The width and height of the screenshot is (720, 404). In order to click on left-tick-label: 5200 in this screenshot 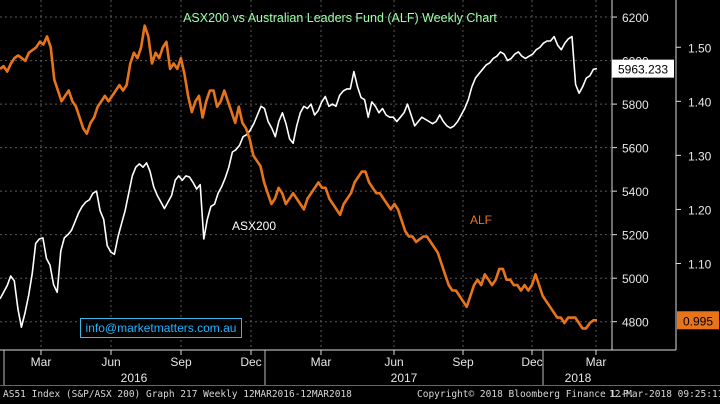, I will do `click(635, 236)`.